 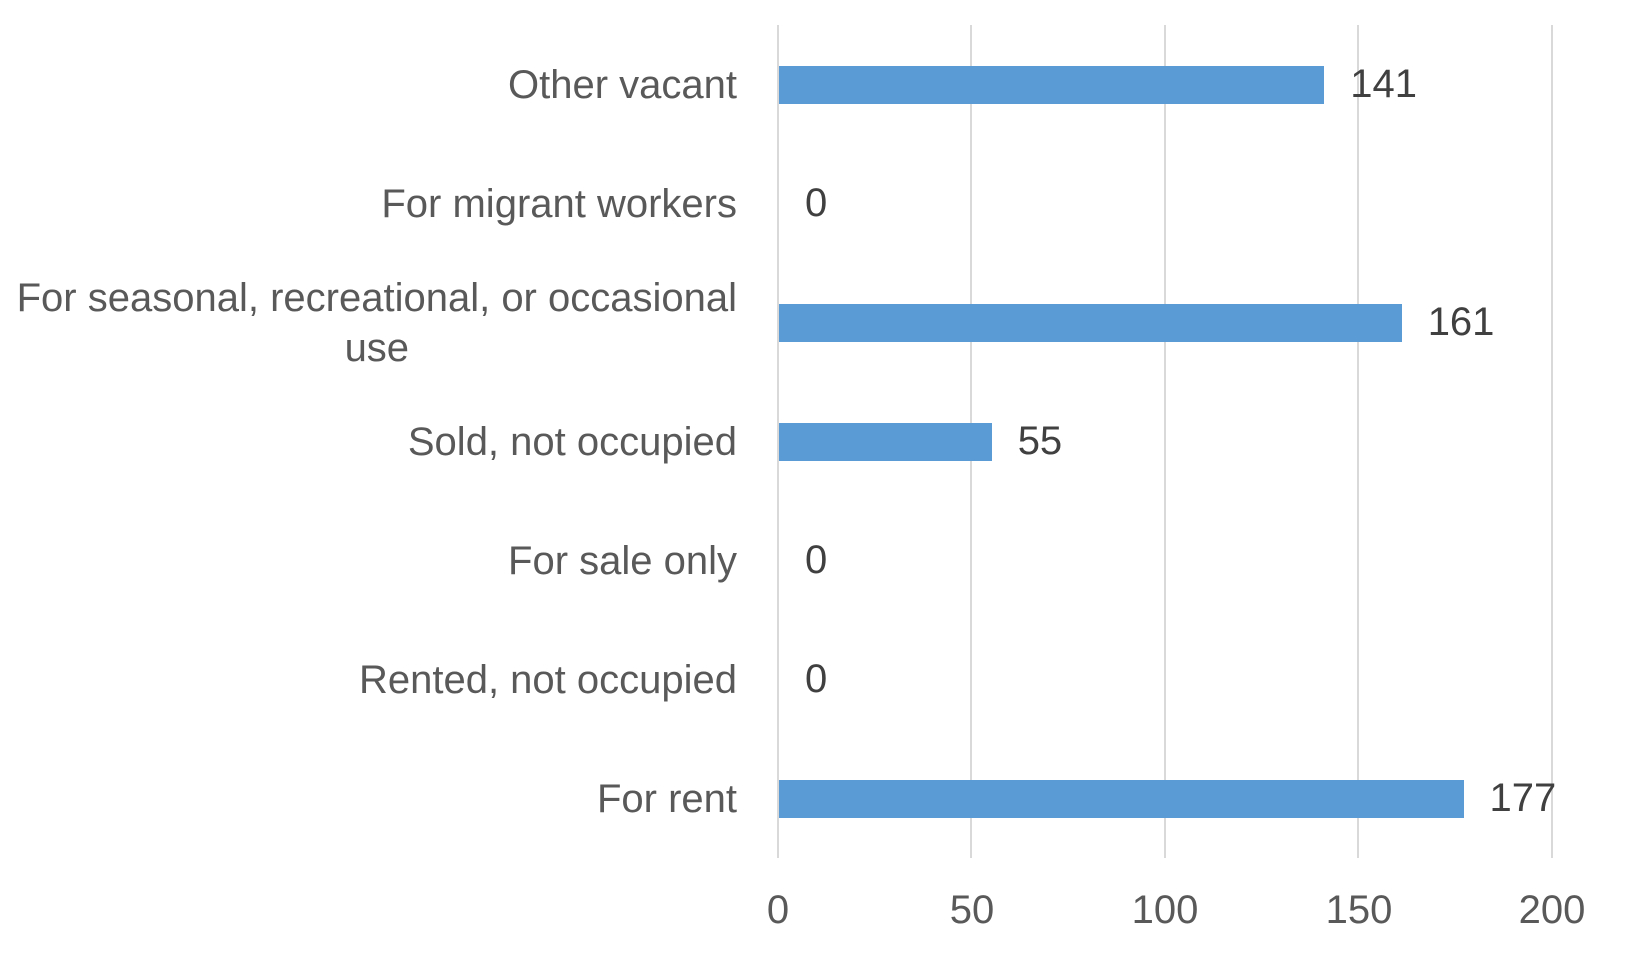 I want to click on category-label-text: Sold, not occupied, so click(x=572, y=441).